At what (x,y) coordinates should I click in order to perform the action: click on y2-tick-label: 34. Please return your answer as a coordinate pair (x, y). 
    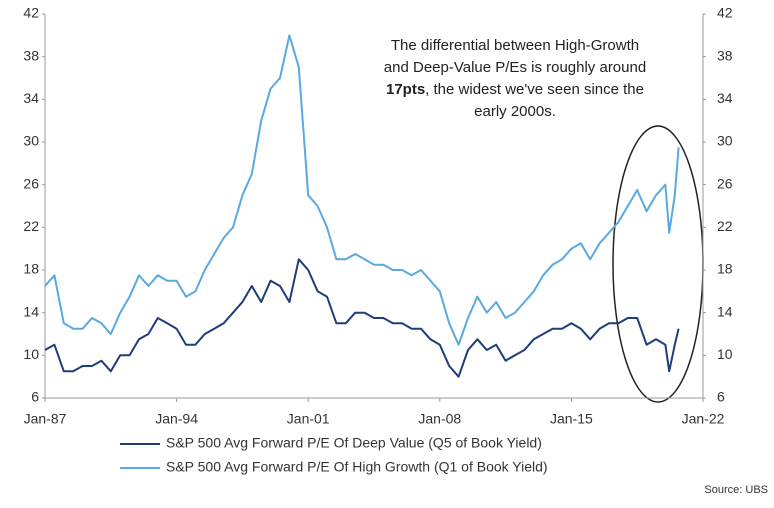
    Looking at the image, I should click on (725, 98).